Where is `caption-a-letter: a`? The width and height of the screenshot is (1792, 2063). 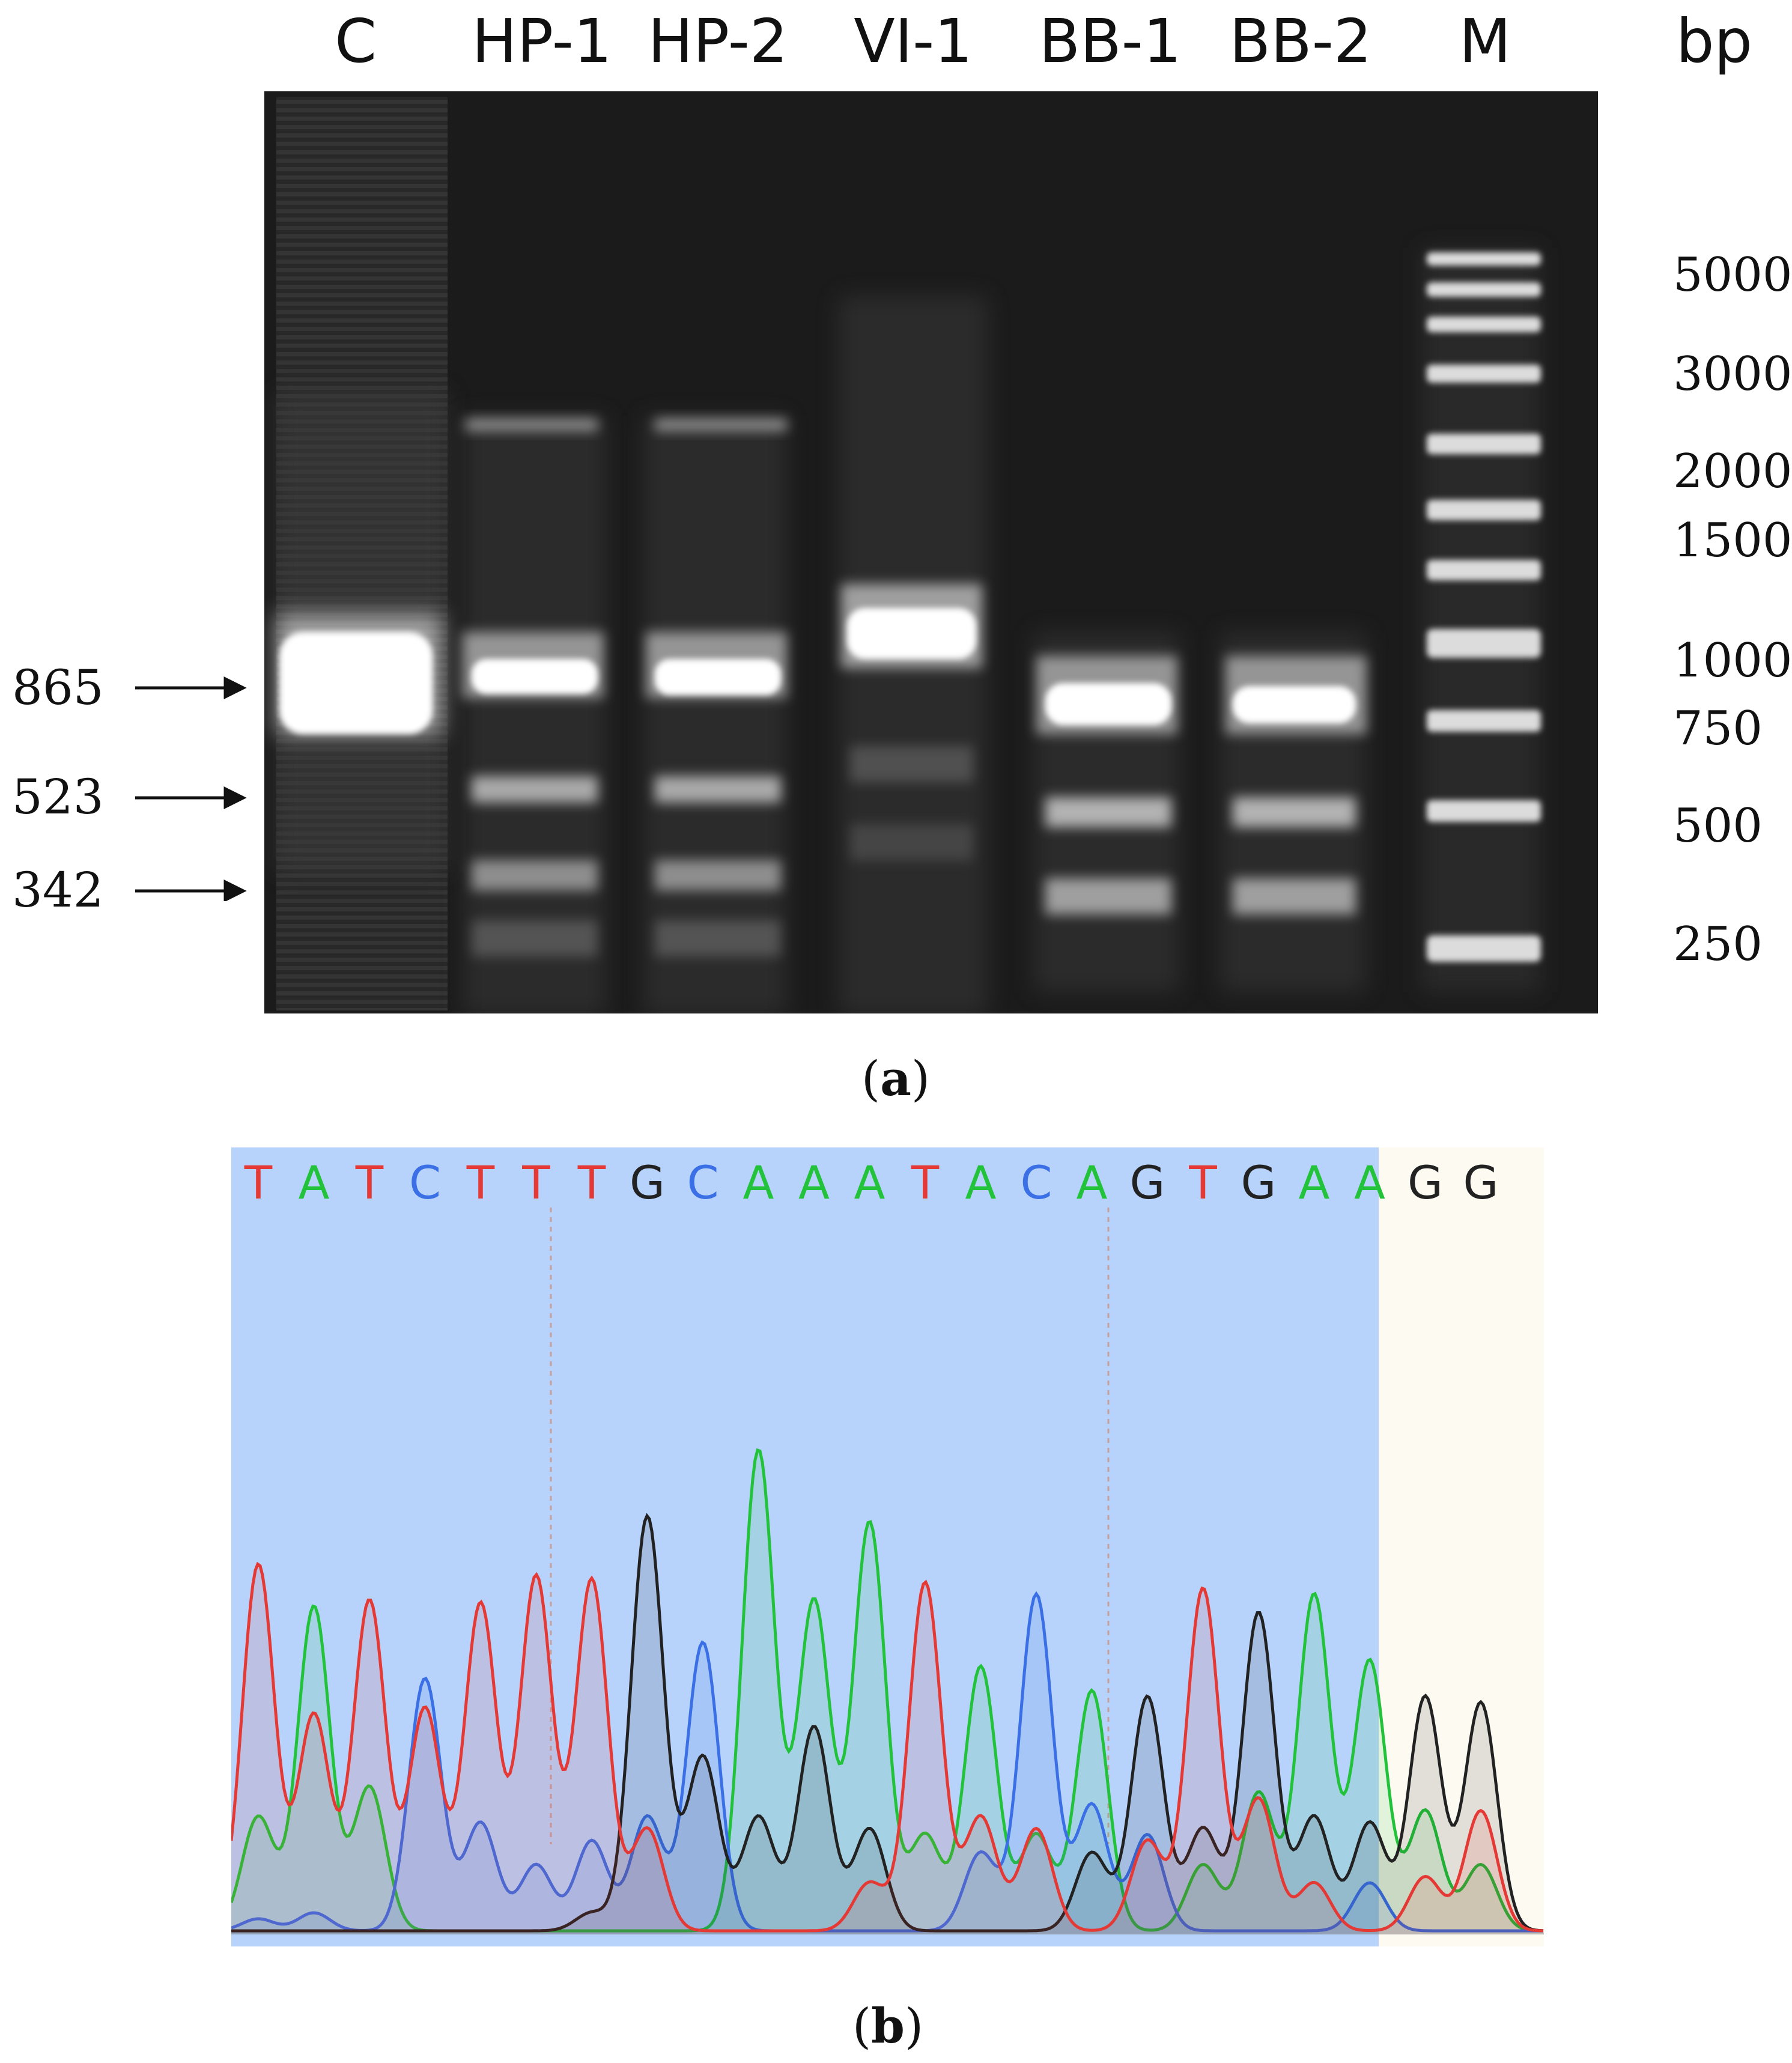 caption-a-letter: a is located at coordinates (895, 1078).